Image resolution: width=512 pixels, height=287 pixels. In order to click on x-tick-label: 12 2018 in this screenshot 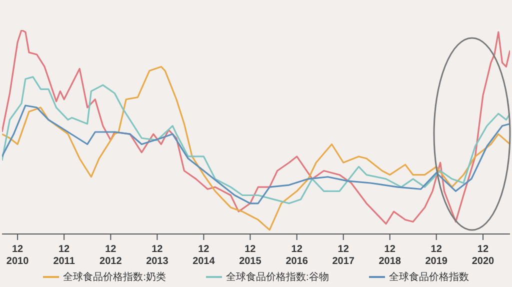, I will do `click(390, 255)`.